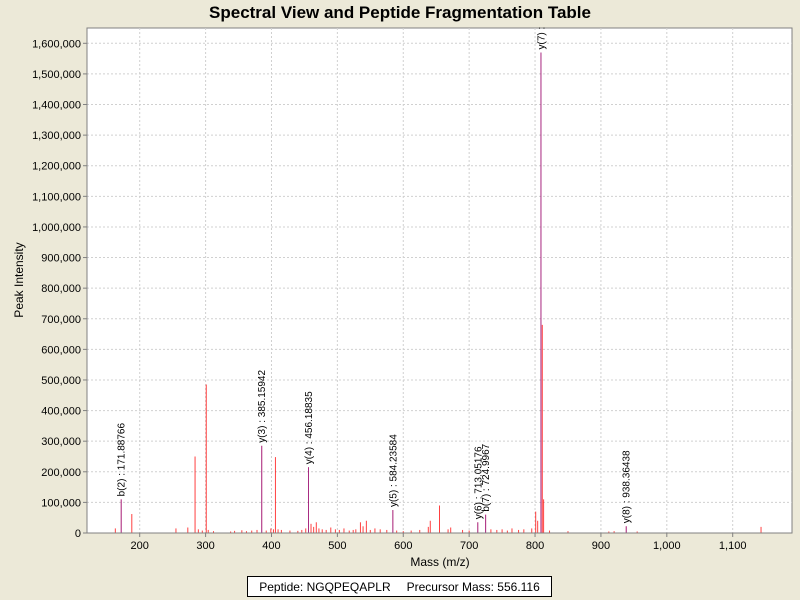 This screenshot has height=600, width=800. What do you see at coordinates (19, 279) in the screenshot?
I see `y-axis-label: Peak Intensity` at bounding box center [19, 279].